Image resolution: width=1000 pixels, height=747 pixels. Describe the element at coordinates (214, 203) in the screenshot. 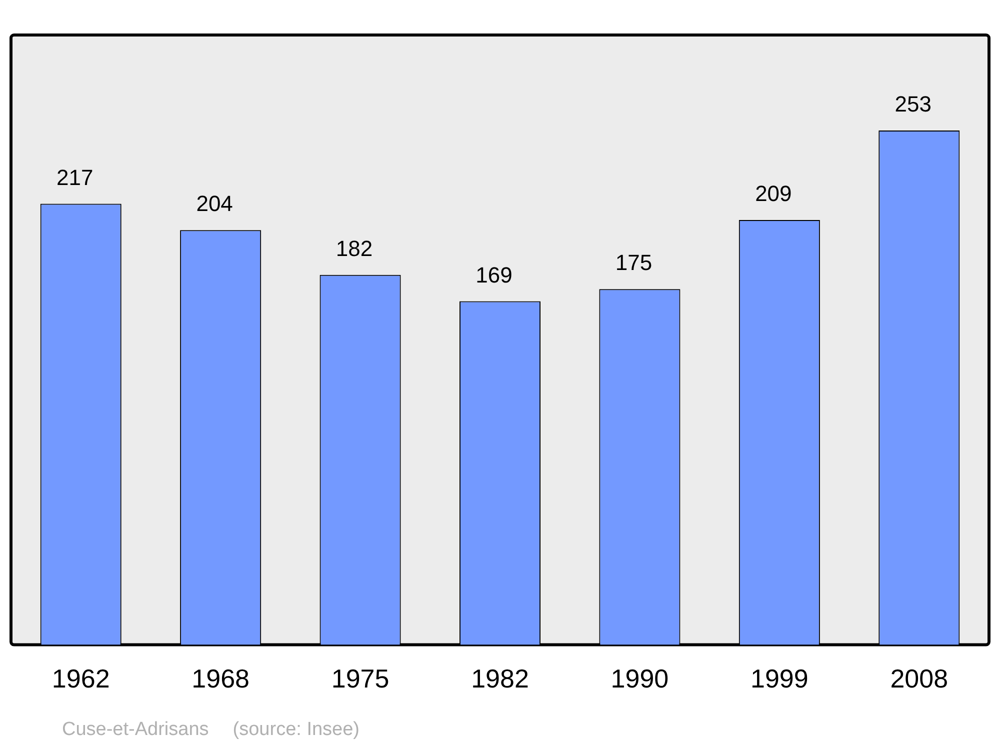

I see `data-label: 204` at that location.